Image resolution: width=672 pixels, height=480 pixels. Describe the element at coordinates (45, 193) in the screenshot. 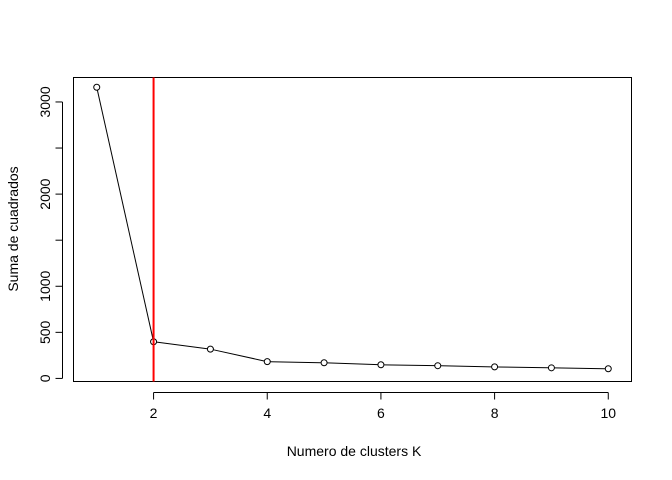

I see `y-tick-label: 2000` at that location.